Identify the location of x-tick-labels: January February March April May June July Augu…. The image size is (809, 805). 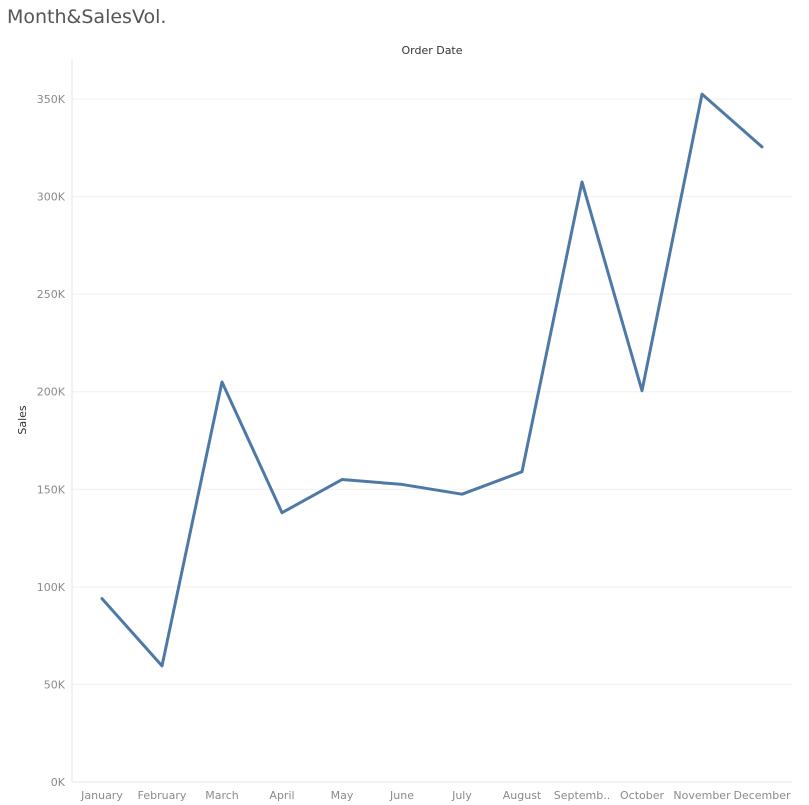
(435, 795).